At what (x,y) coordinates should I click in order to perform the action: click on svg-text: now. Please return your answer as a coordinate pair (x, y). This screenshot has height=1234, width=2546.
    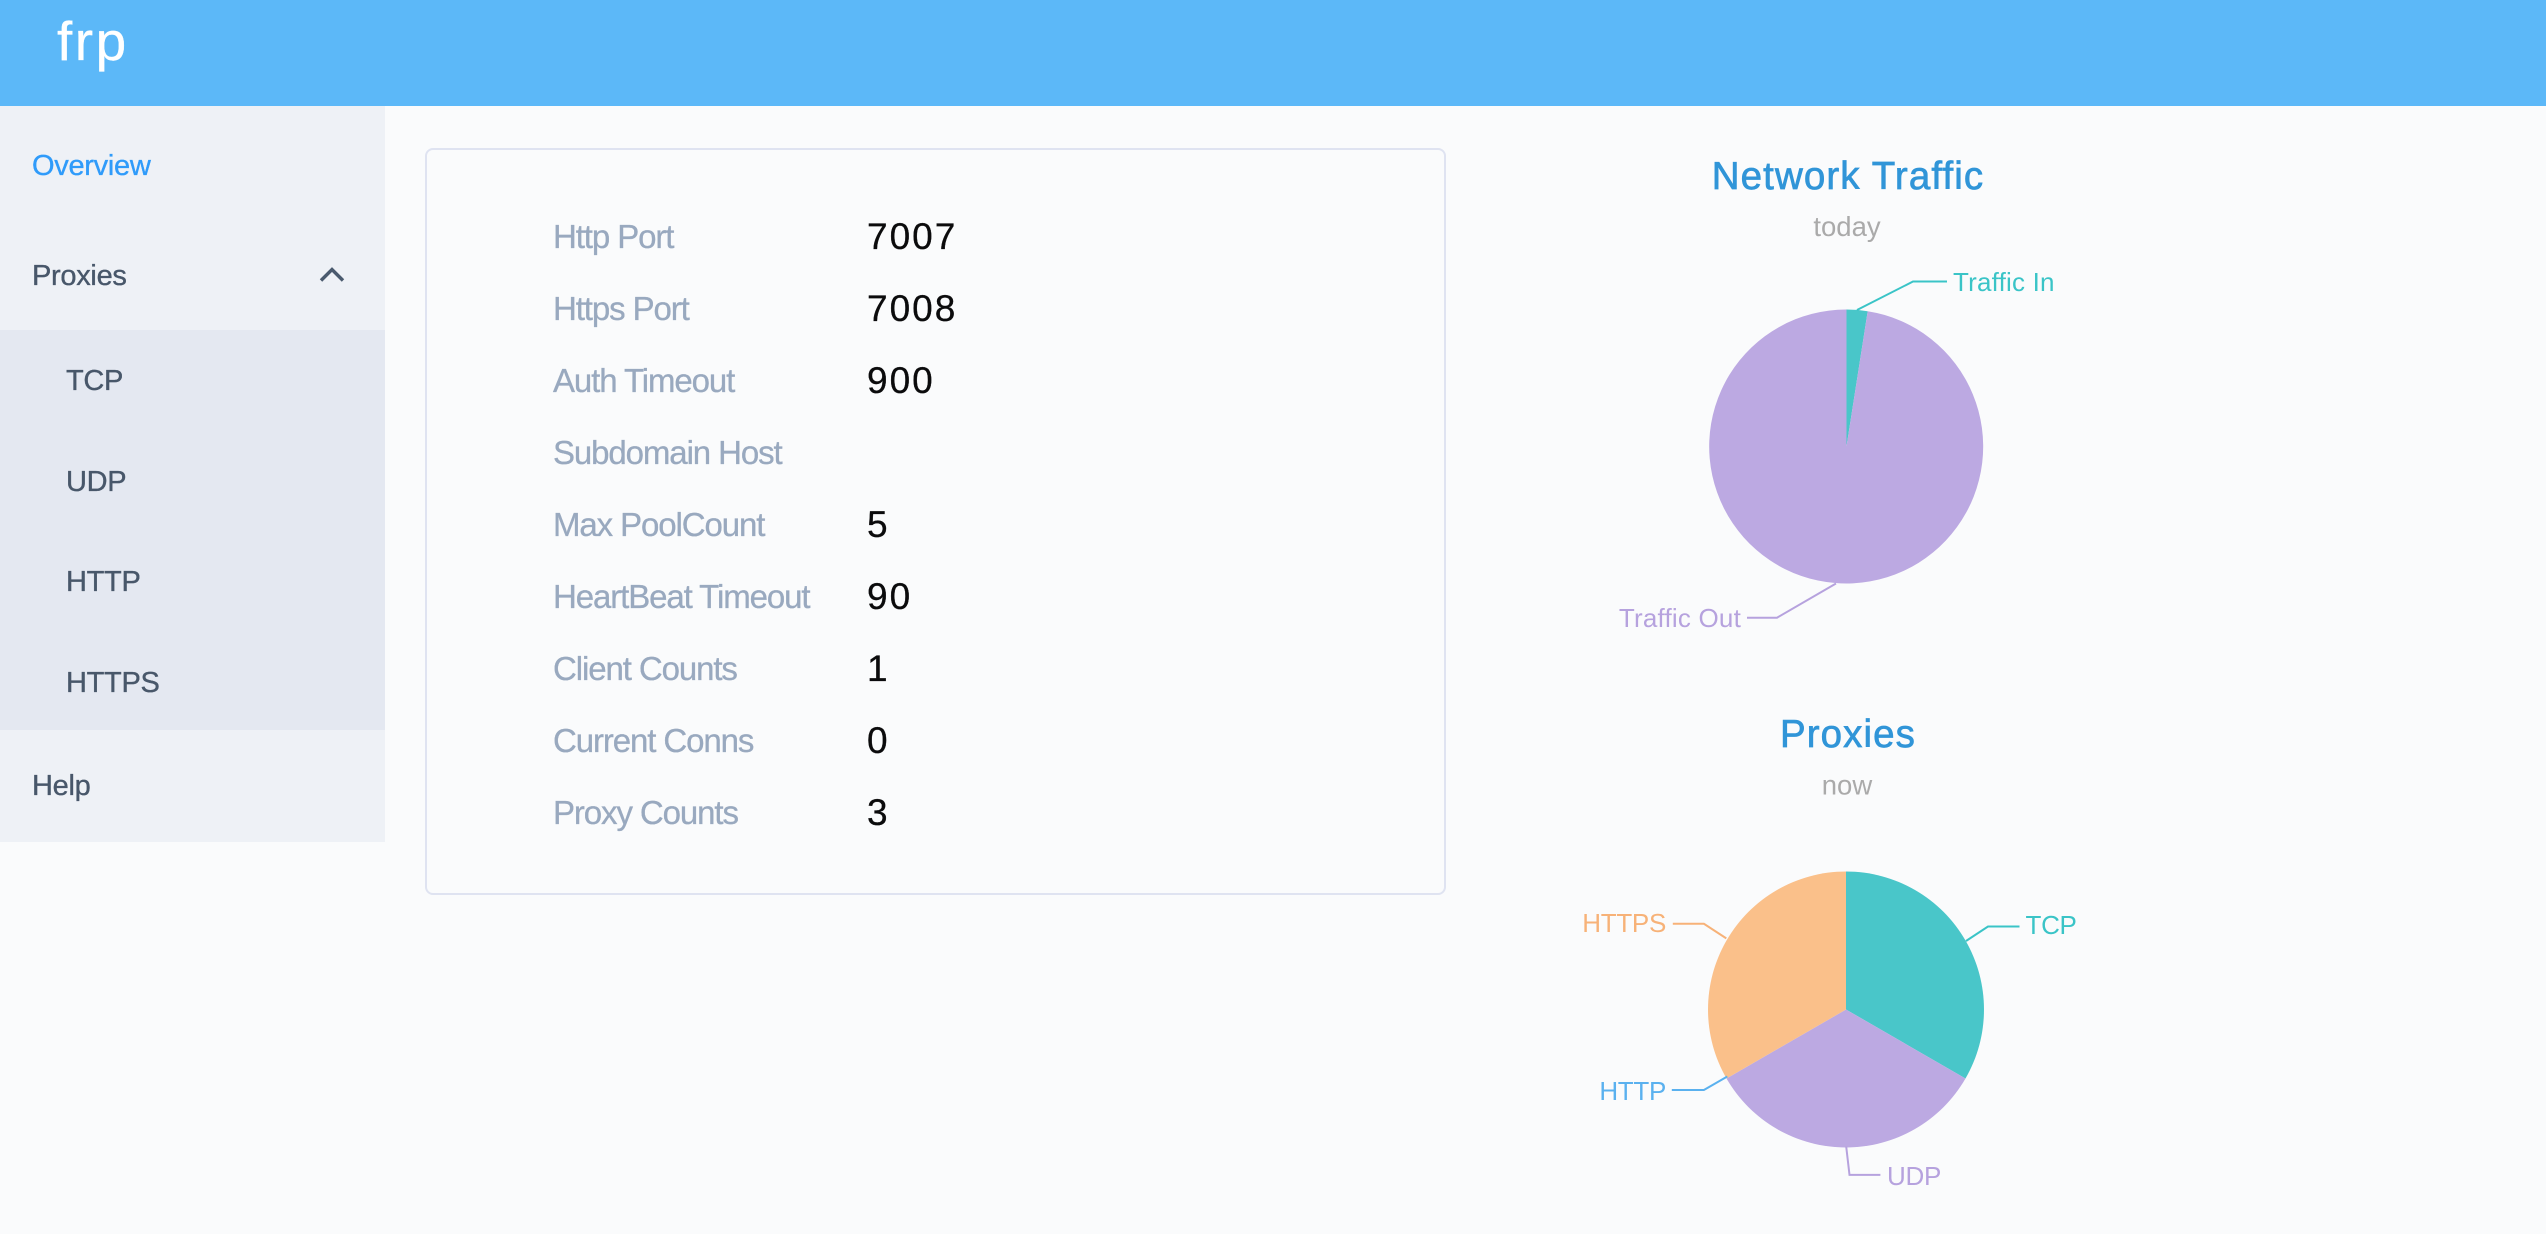
    Looking at the image, I should click on (1847, 785).